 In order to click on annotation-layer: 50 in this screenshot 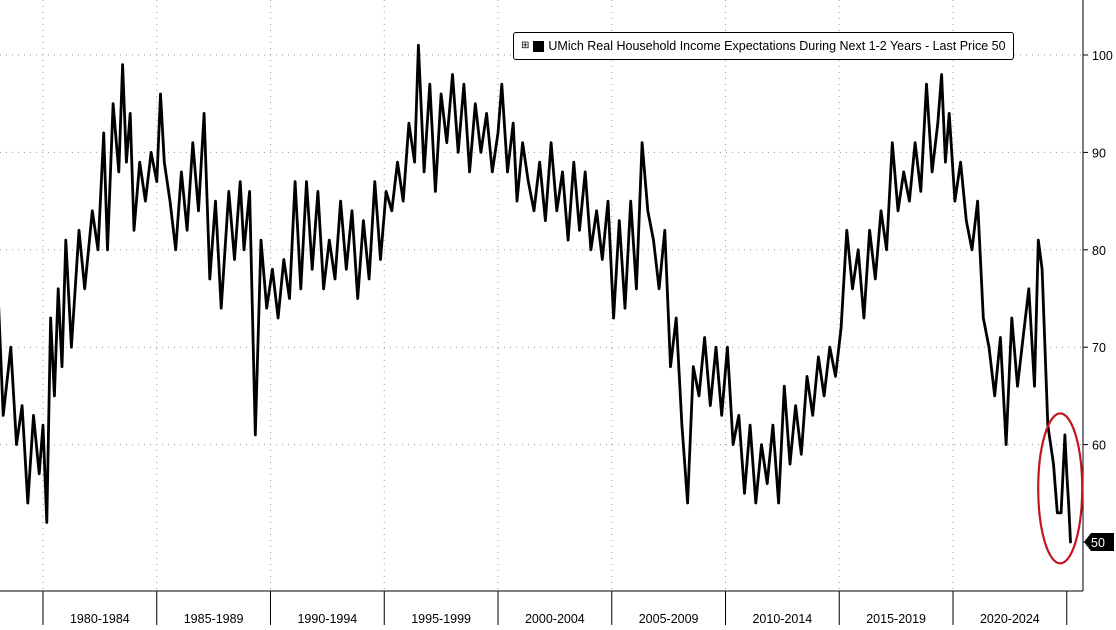, I will do `click(1075, 488)`.